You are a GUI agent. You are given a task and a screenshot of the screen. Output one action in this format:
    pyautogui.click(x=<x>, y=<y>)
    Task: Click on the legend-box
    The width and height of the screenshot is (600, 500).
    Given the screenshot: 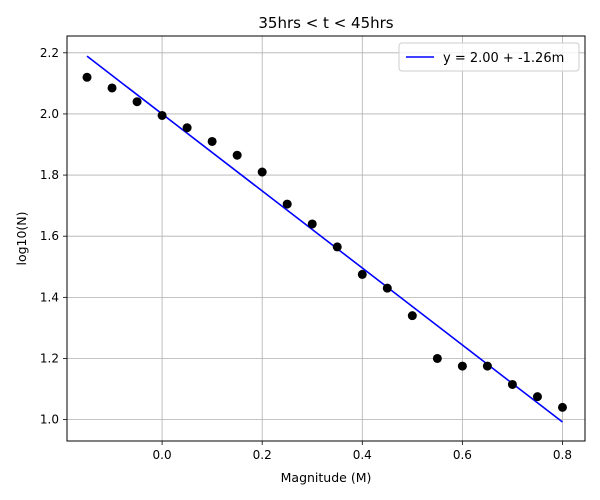 What is the action you would take?
    pyautogui.click(x=489, y=57)
    